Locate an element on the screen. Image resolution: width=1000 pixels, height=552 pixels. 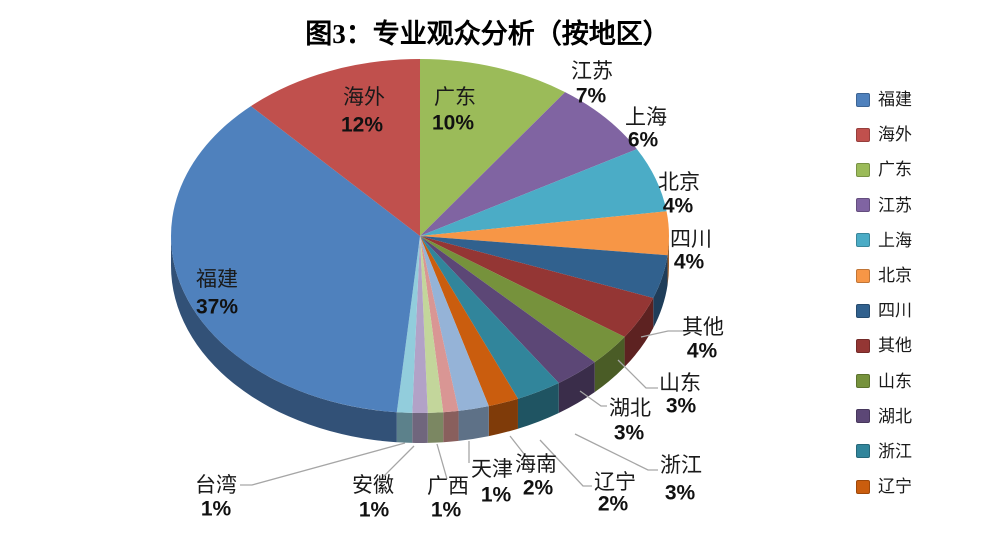
slice-value-guangxi: 1% is located at coordinates (446, 510).